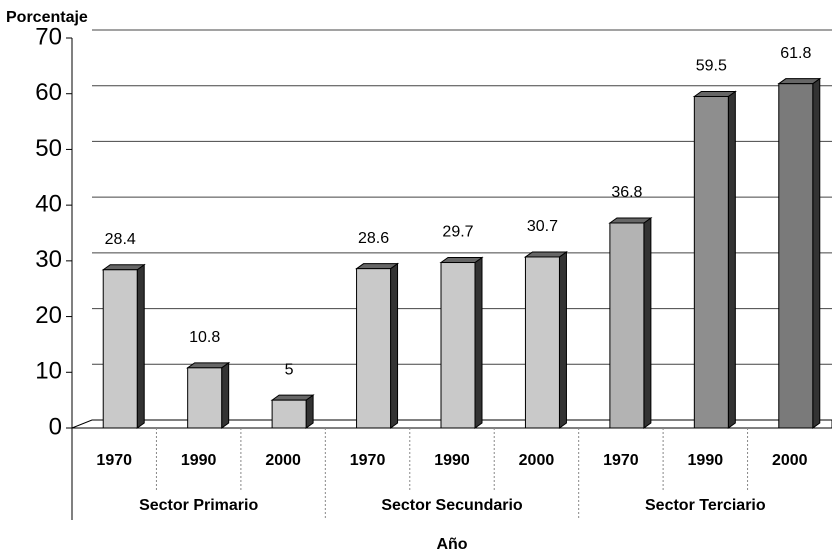 The height and width of the screenshot is (556, 832). I want to click on y-tick-label: 30, so click(48, 259).